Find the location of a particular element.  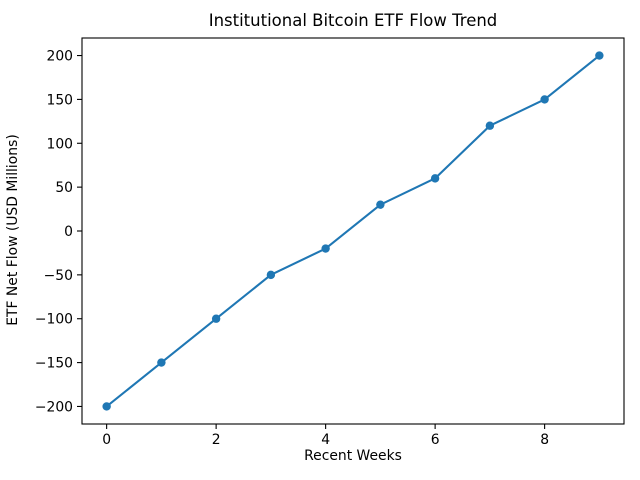

y-axis-label: ETF Net Flow (USD Millions) is located at coordinates (13, 230).